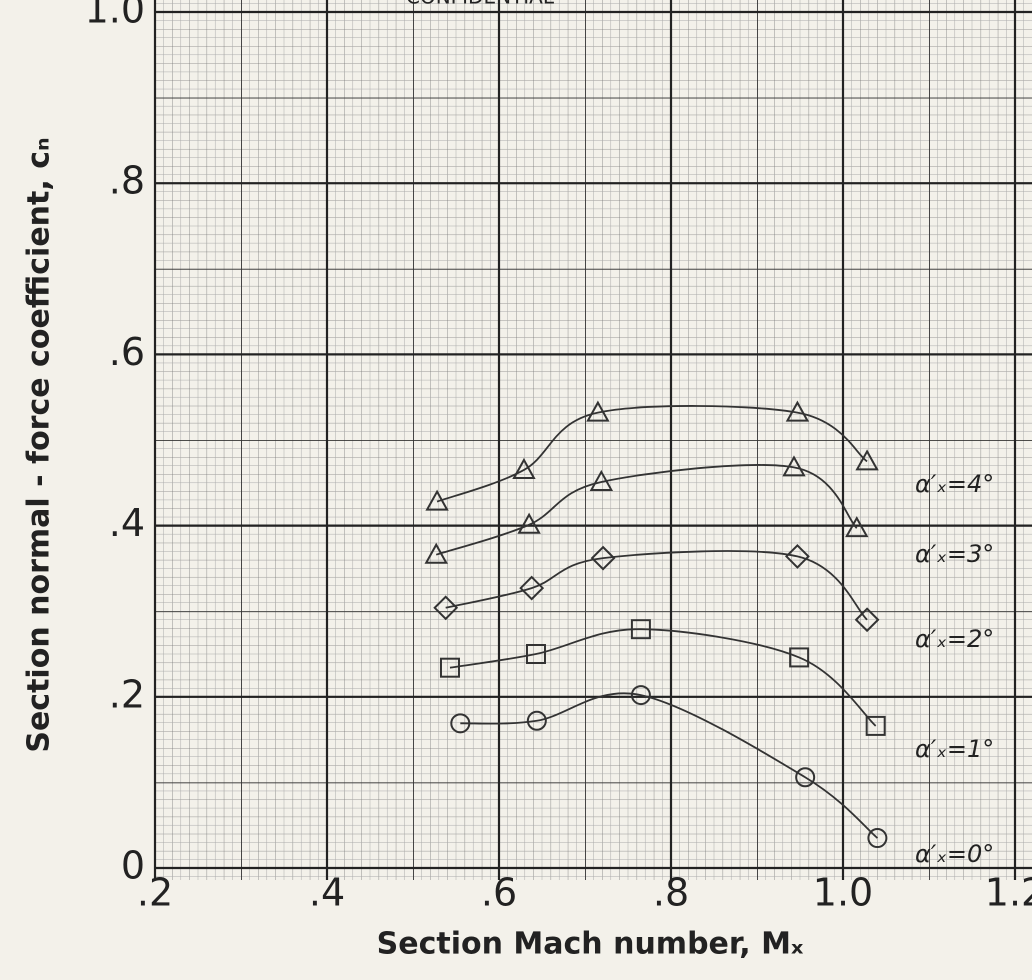  Describe the element at coordinates (954, 854) in the screenshot. I see `series-label: α′ₓ=0°` at that location.